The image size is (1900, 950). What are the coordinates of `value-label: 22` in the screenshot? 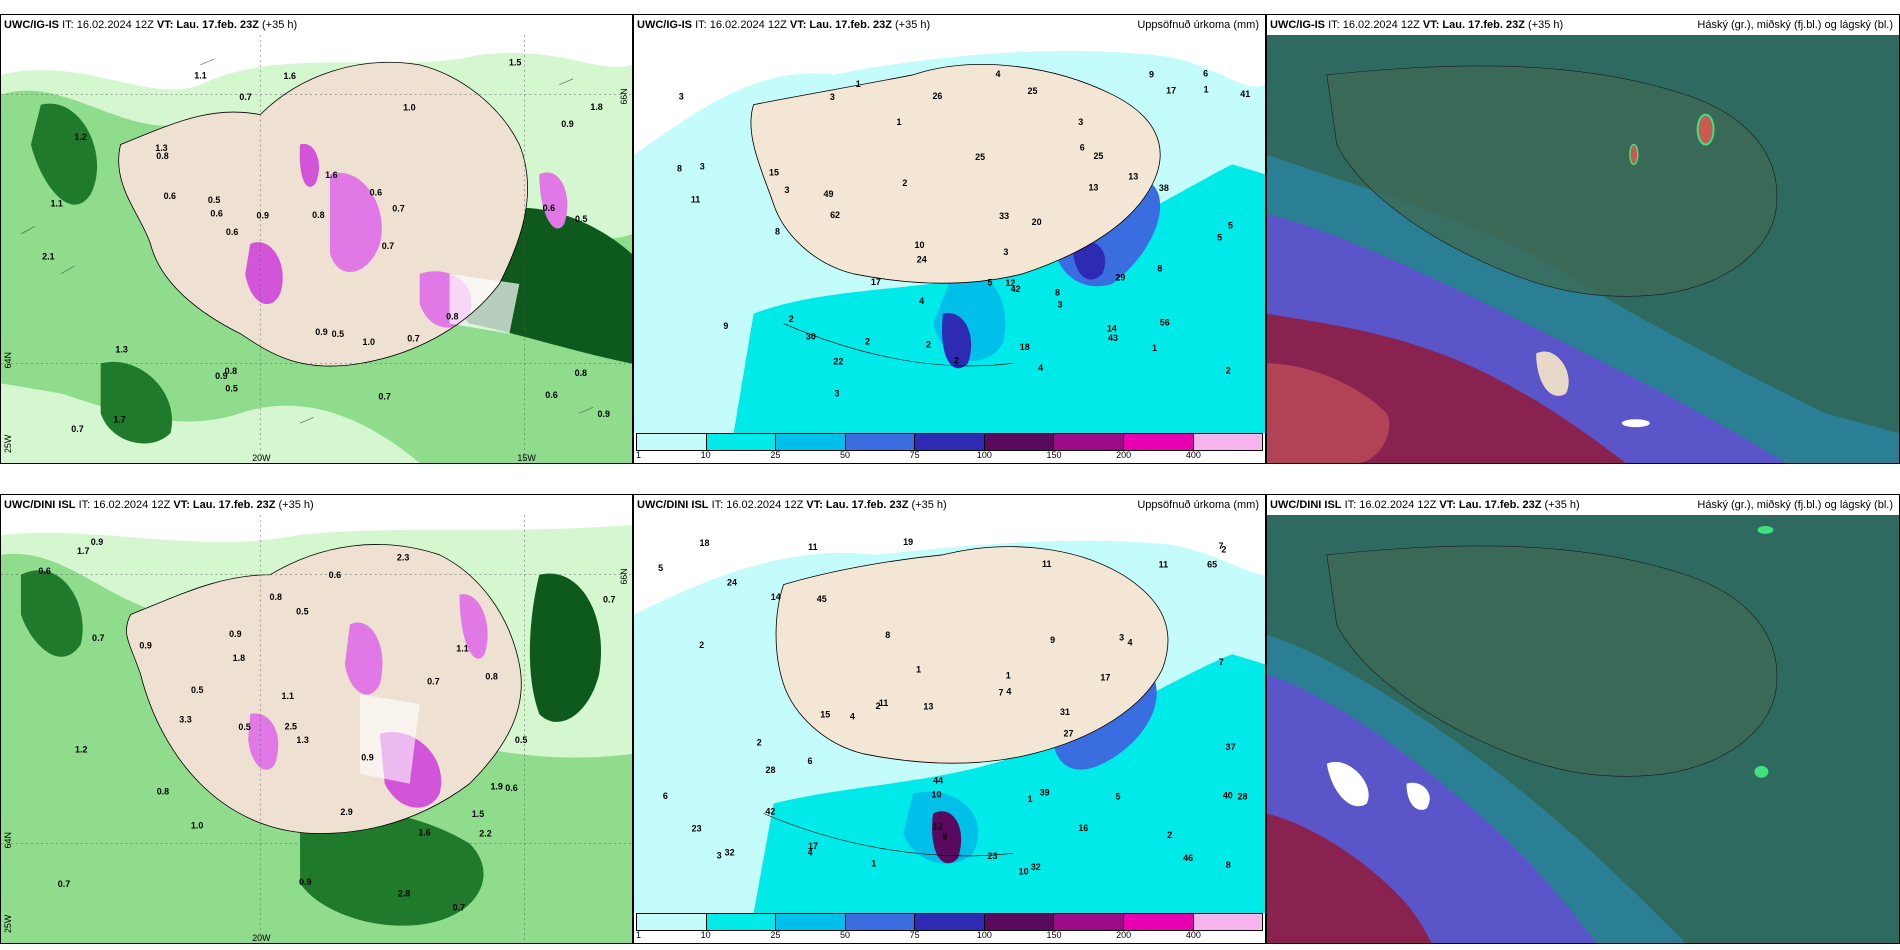 It's located at (838, 362).